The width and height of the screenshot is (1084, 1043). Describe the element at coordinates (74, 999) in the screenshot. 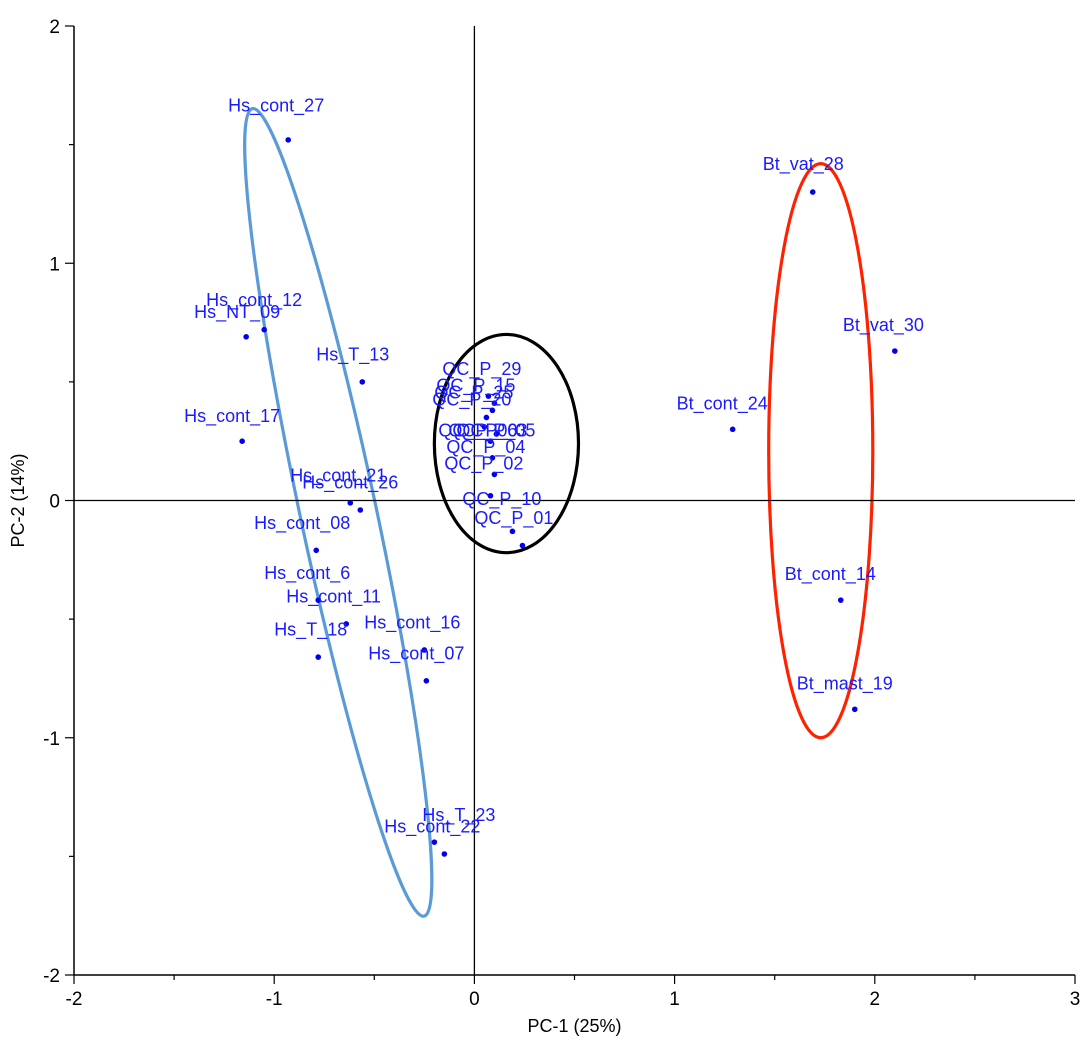

I see `x-tick-label: -2` at that location.